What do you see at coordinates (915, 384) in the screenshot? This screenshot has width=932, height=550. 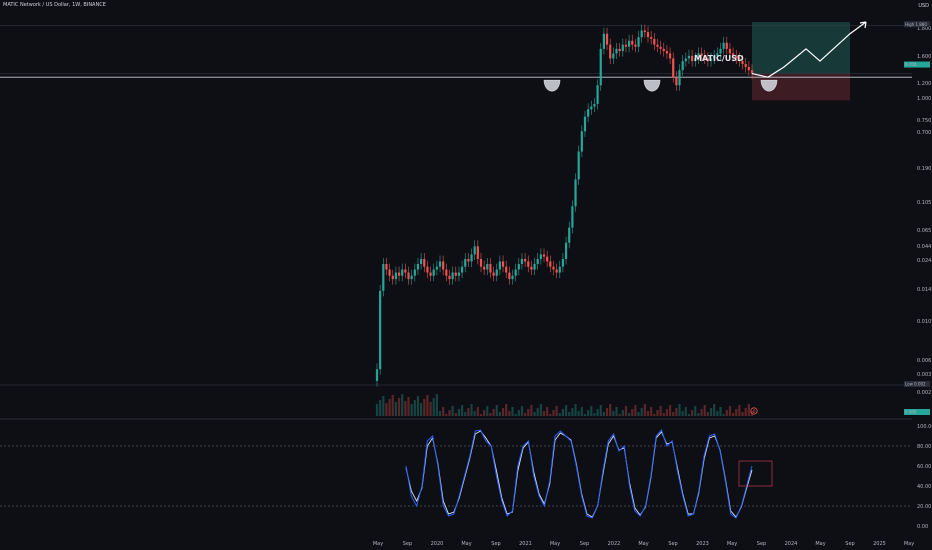 I see `low-badge: Low 0.002` at bounding box center [915, 384].